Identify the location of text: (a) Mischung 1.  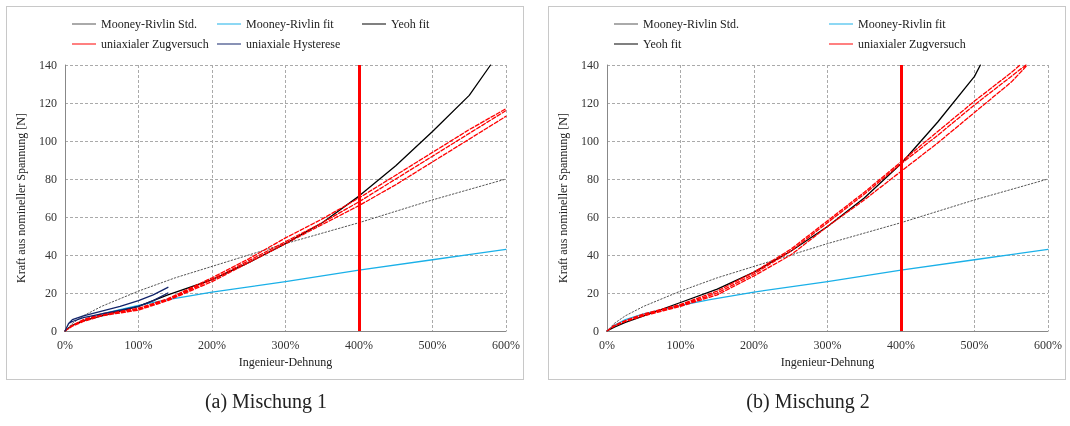
(266, 401).